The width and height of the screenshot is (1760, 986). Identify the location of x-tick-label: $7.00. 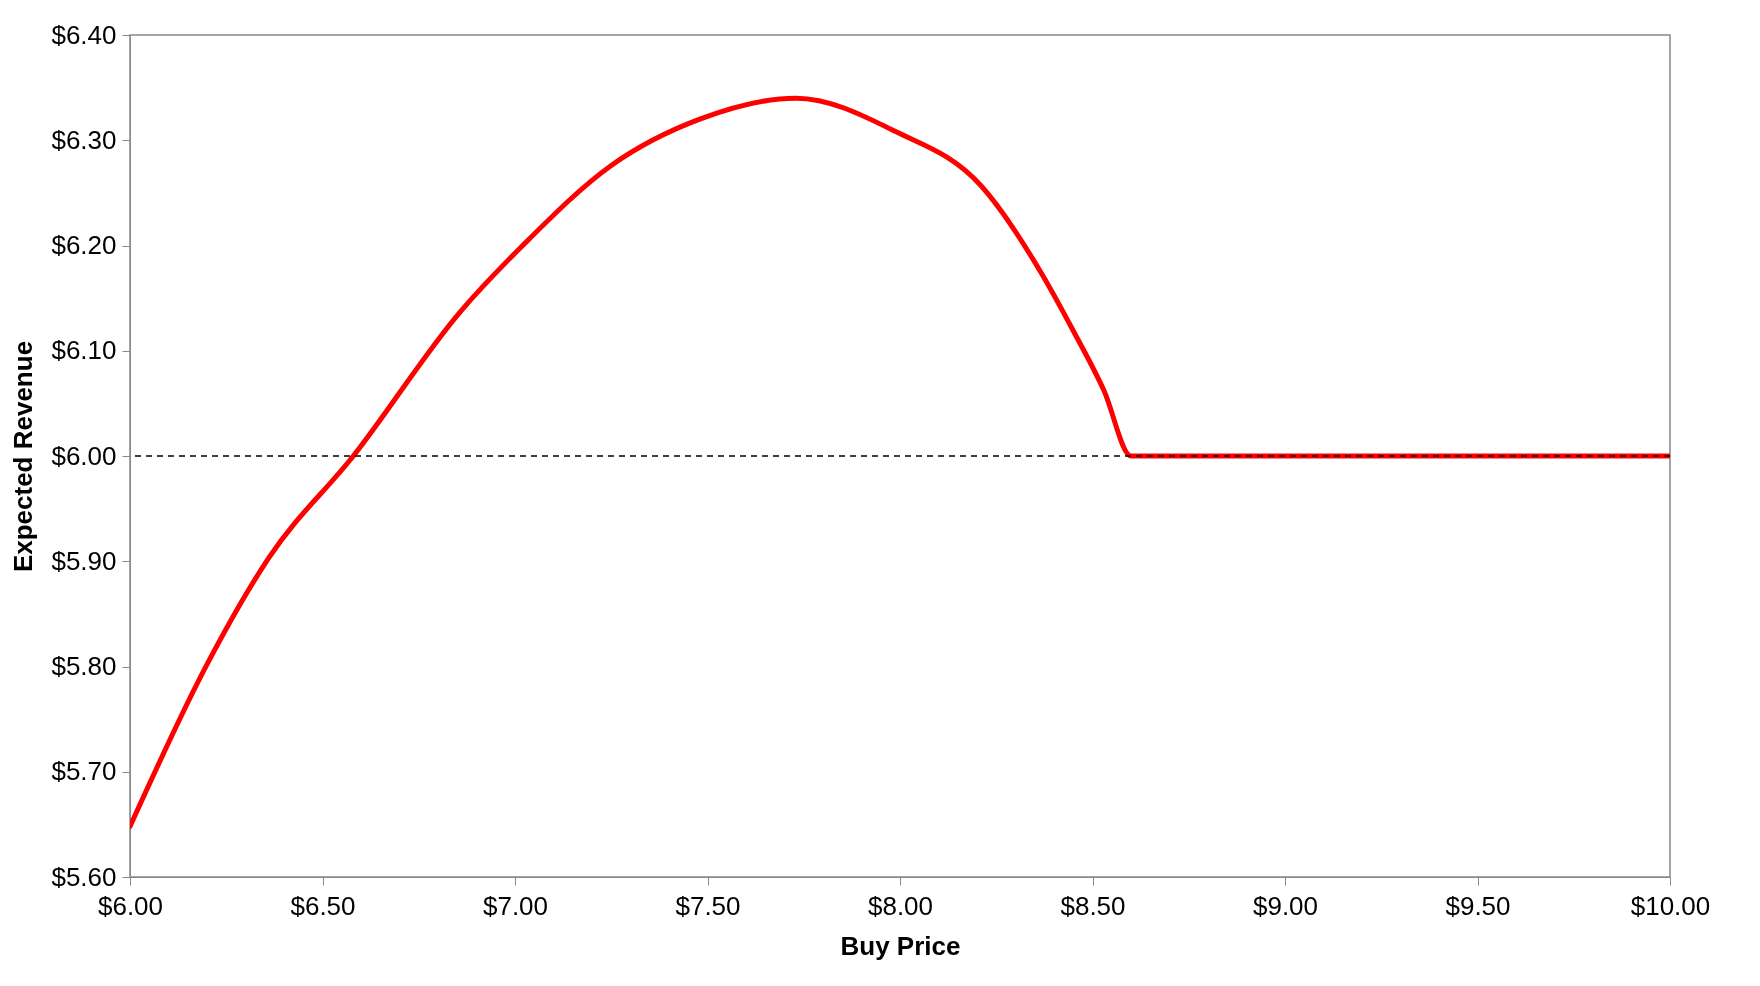
(515, 905).